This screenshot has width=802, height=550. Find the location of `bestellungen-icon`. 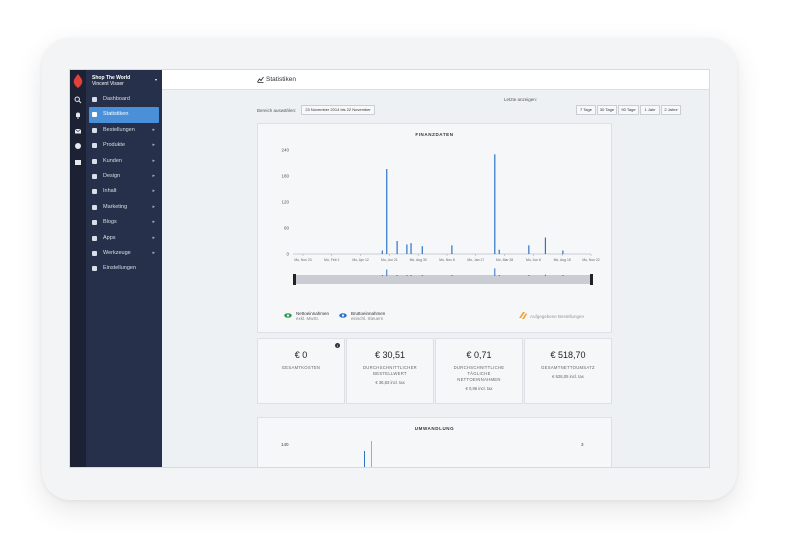

bestellungen-icon is located at coordinates (94, 130).